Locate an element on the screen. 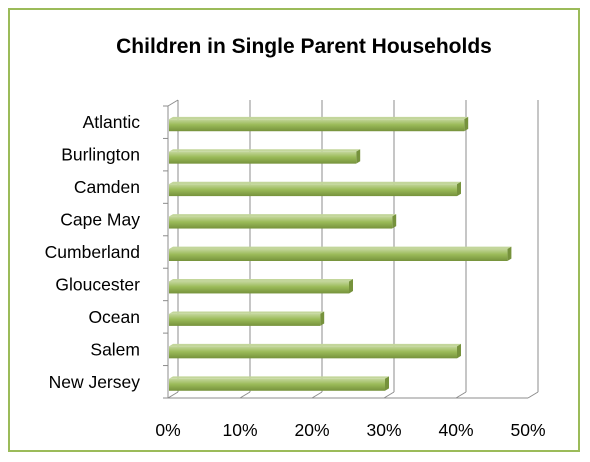 The image size is (590, 462). bar-cape-may is located at coordinates (283, 221).